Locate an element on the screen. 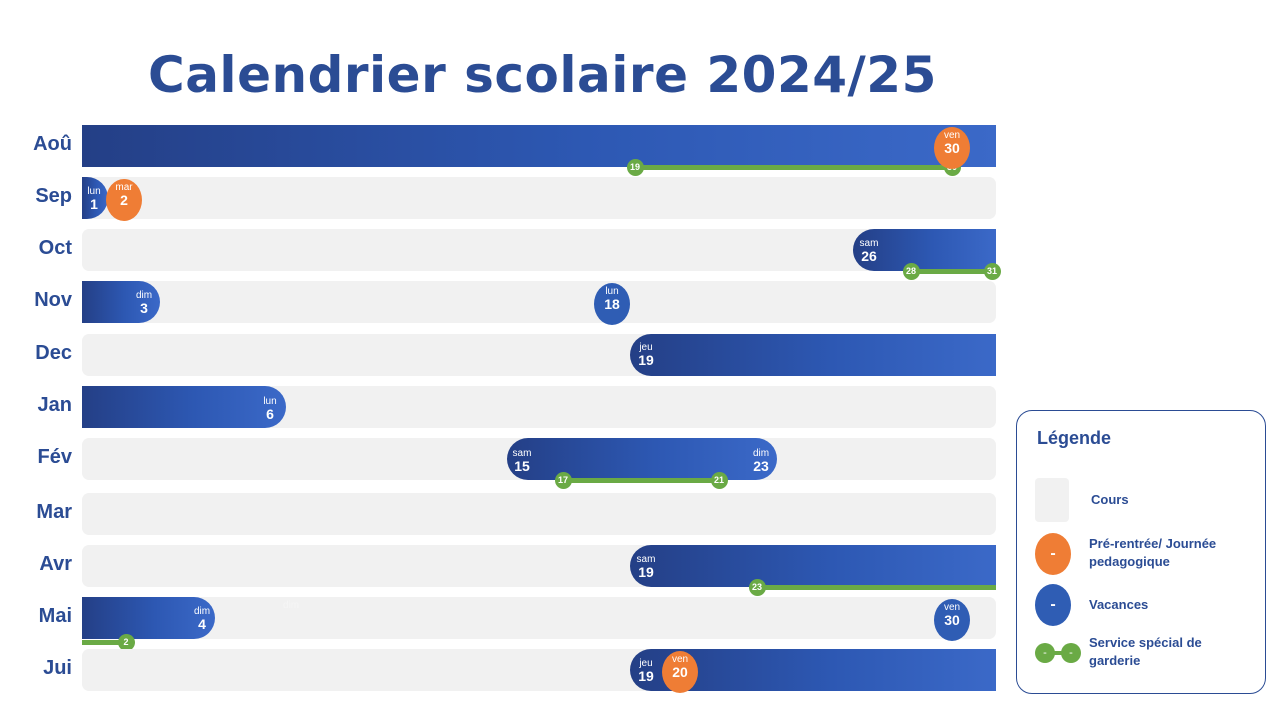 The image size is (1280, 720). month-label: Dec is located at coordinates (53, 353).